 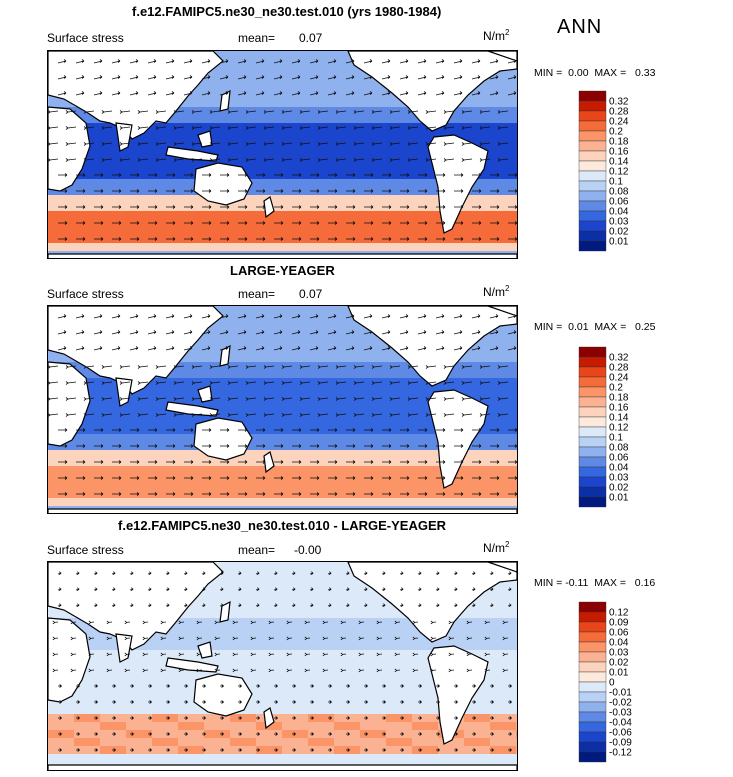 I want to click on colorbar-tick-label: -0.12, so click(x=620, y=753).